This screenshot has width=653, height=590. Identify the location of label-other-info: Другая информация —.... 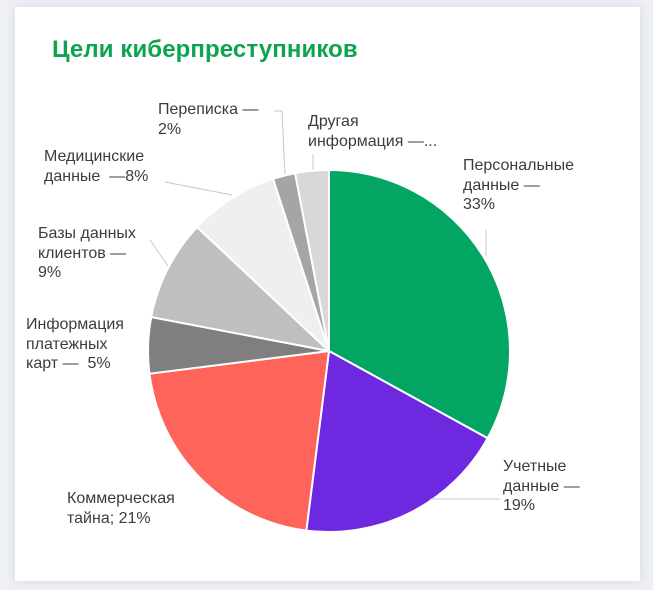
(373, 131).